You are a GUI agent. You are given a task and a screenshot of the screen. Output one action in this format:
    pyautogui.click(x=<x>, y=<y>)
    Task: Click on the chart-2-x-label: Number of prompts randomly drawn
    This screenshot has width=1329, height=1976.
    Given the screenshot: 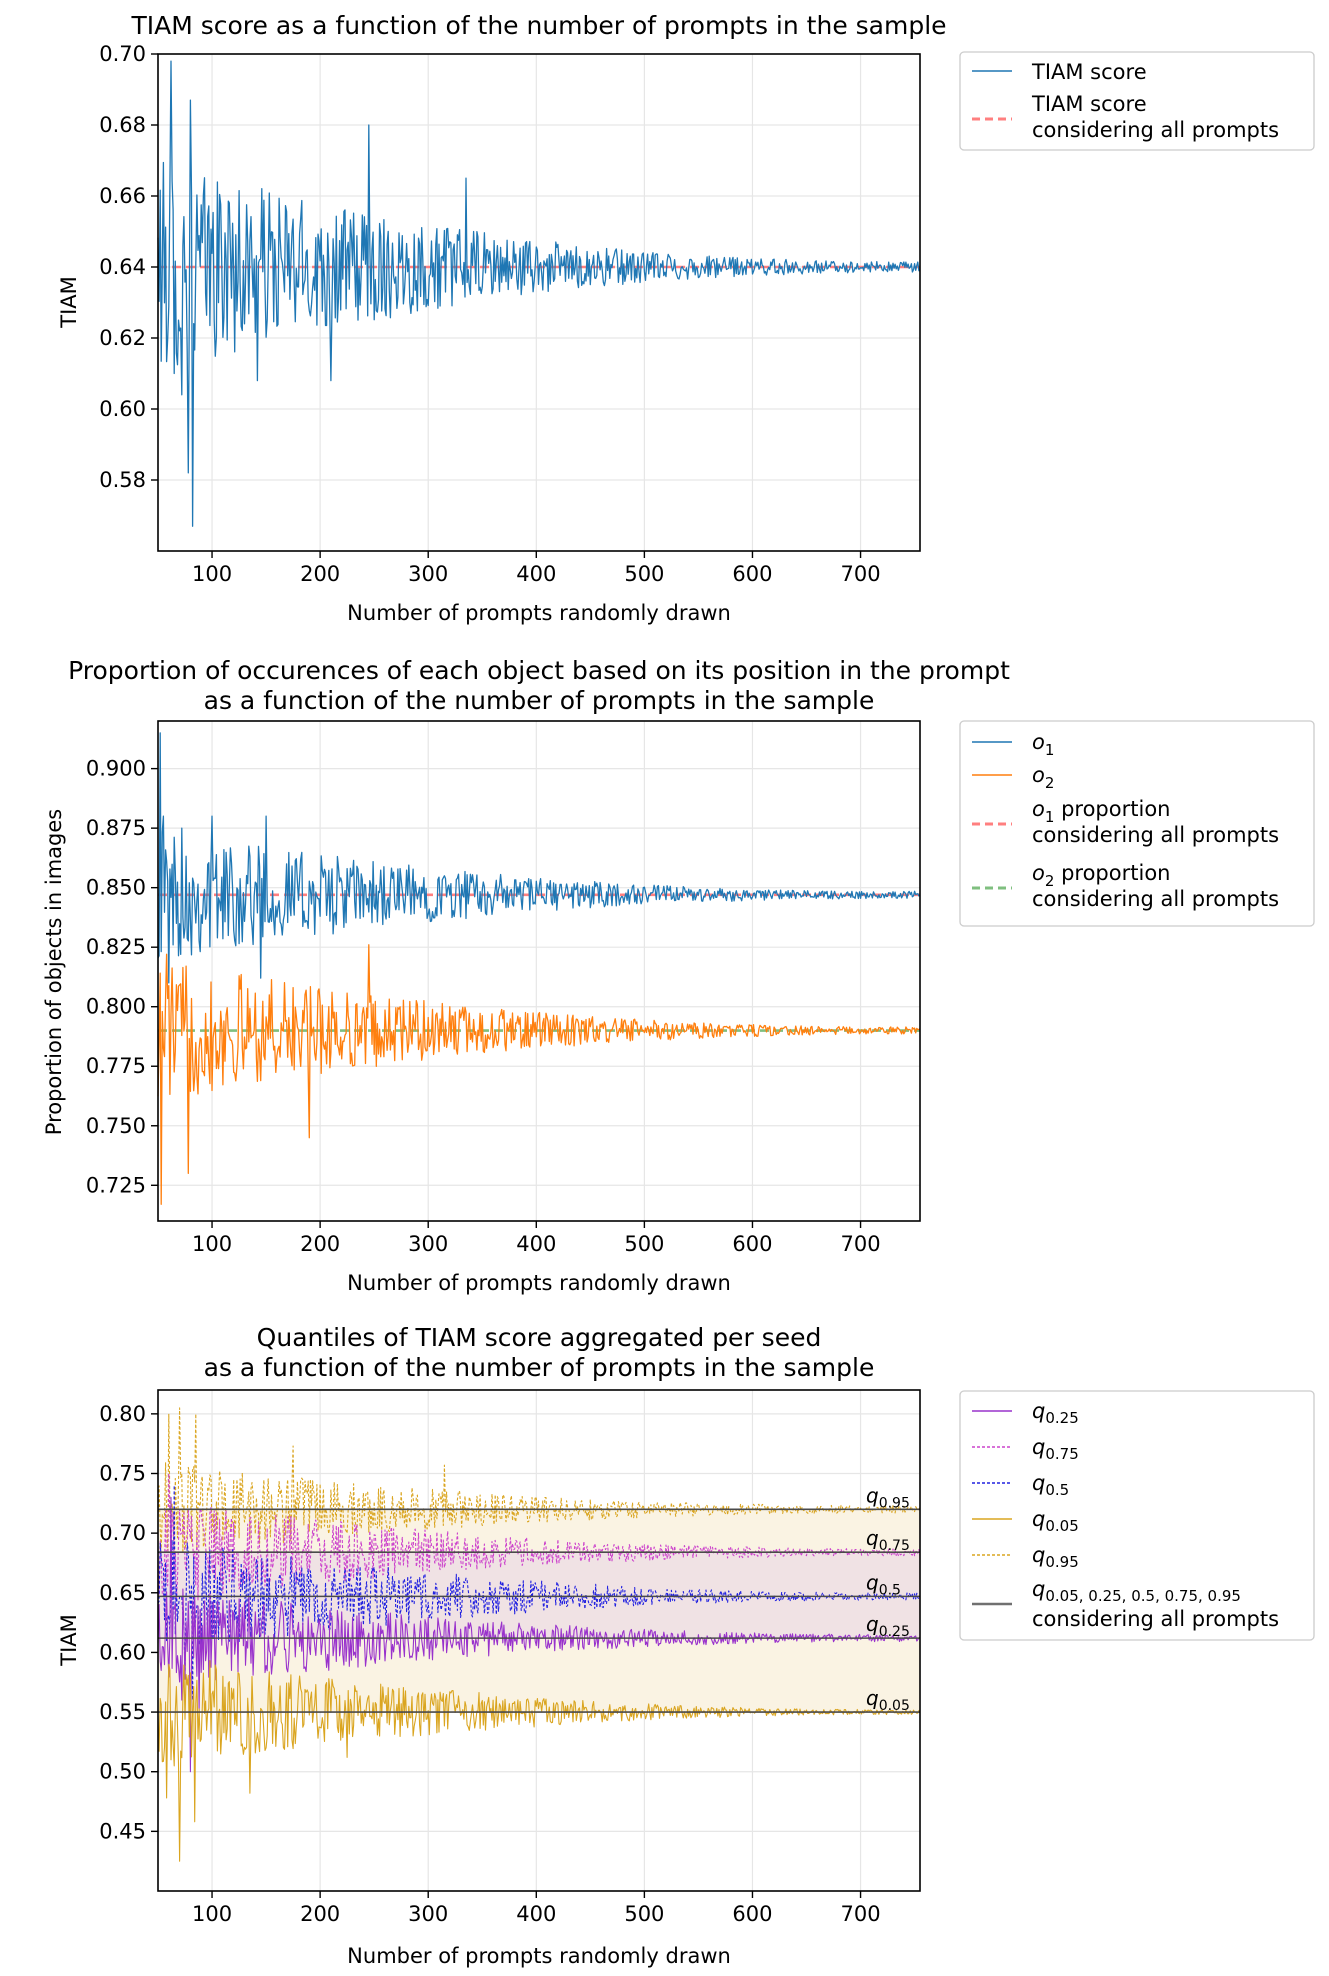 What is the action you would take?
    pyautogui.click(x=539, y=1283)
    